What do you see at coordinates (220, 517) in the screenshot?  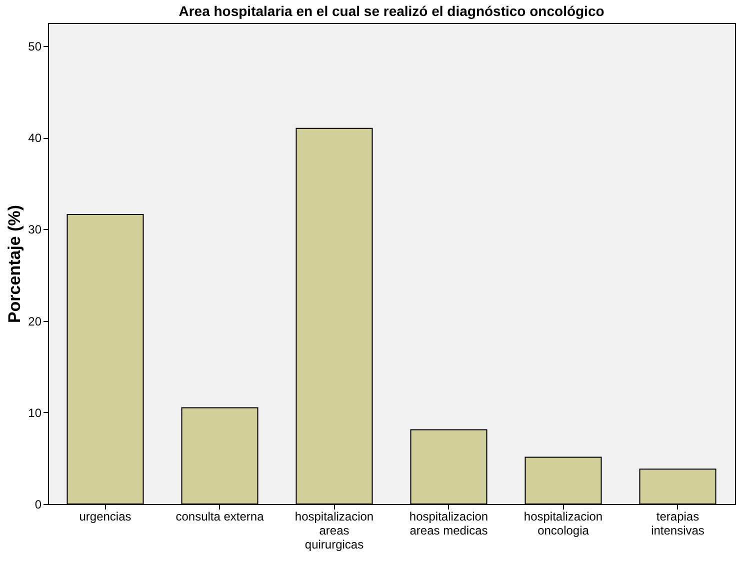 I see `x-tick-label: consulta externa` at bounding box center [220, 517].